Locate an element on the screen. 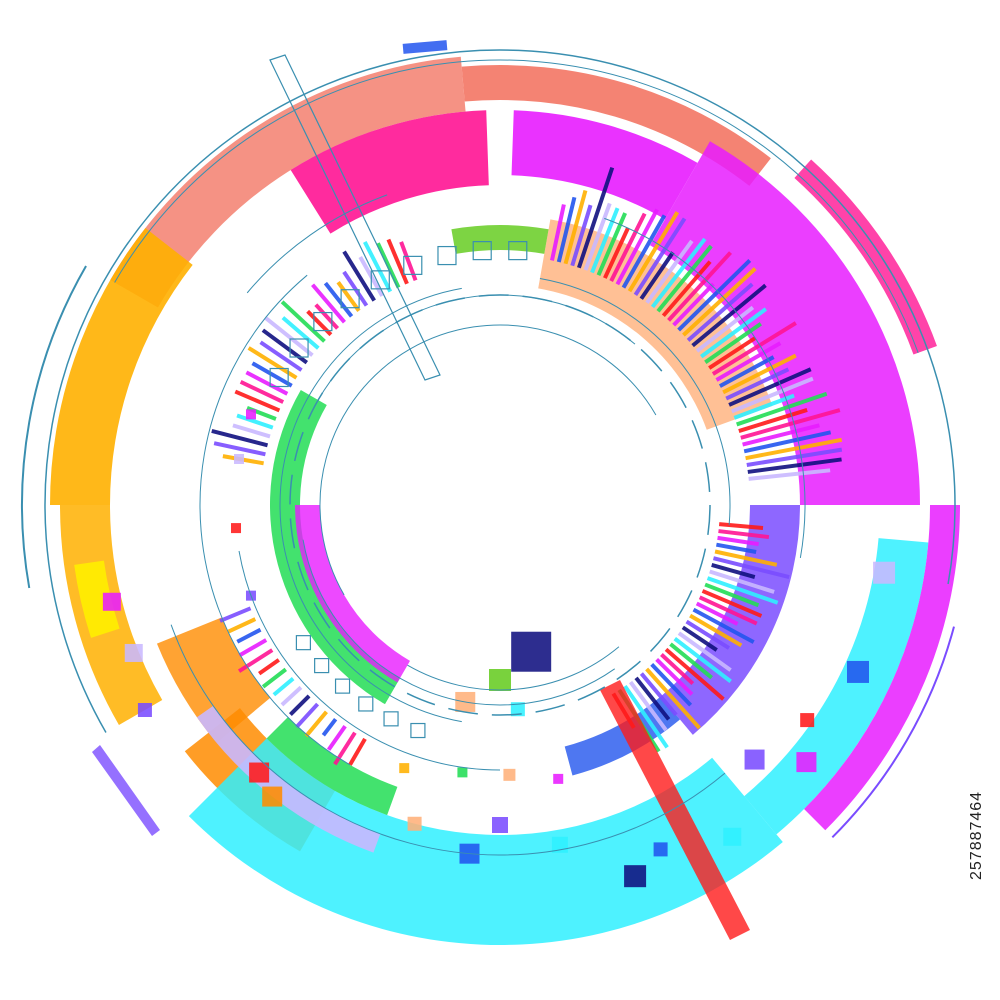 This screenshot has width=1000, height=1000. top-dash is located at coordinates (425, 47).